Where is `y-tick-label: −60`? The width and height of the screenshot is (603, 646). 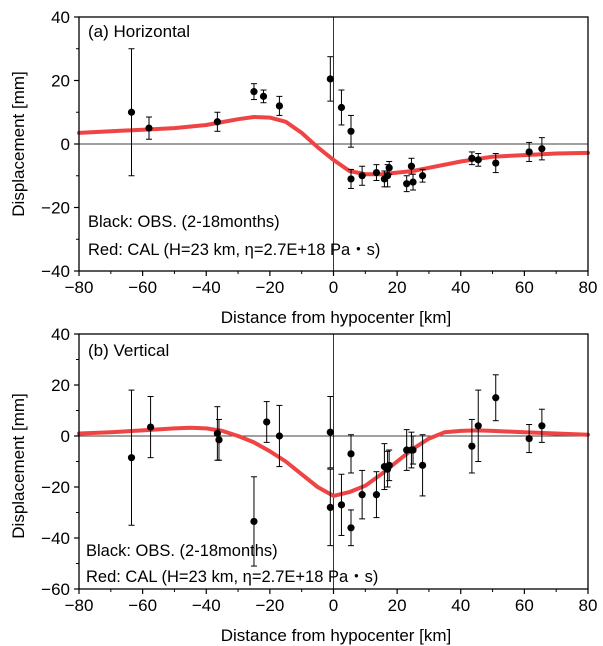
y-tick-label: −60 is located at coordinates (55, 589).